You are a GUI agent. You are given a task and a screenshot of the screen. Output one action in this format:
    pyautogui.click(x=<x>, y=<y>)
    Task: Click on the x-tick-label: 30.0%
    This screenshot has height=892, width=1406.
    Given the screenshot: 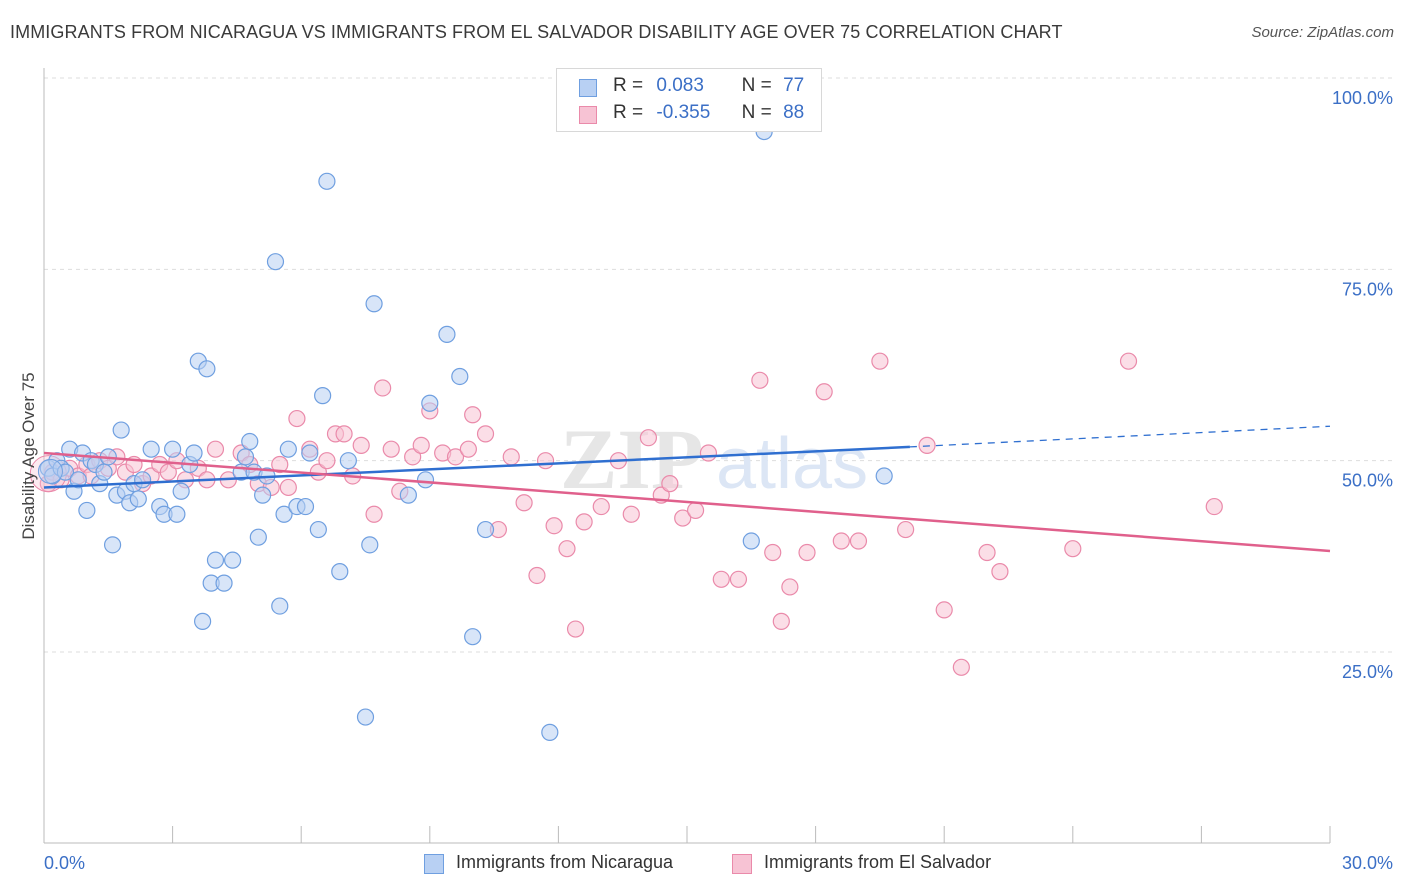 What is the action you would take?
    pyautogui.click(x=1367, y=863)
    